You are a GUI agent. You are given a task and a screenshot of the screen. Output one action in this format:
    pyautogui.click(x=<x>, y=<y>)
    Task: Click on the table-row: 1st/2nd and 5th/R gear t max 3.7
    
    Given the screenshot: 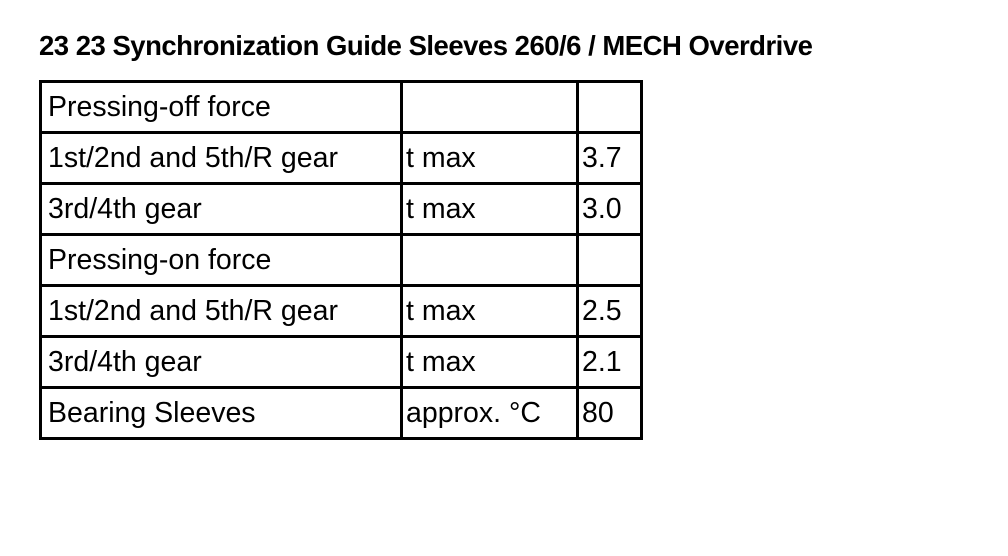 What is the action you would take?
    pyautogui.click(x=341, y=158)
    